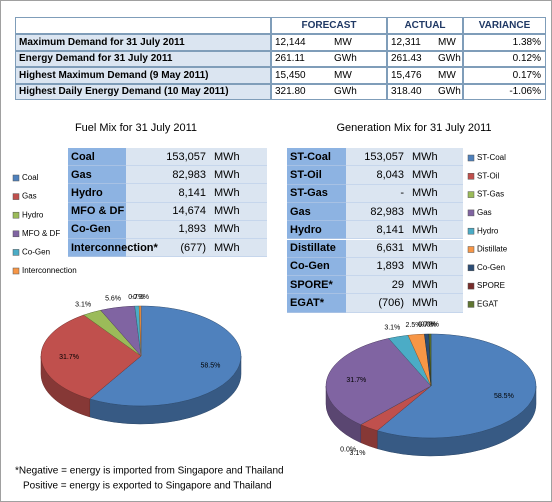 Image resolution: width=552 pixels, height=502 pixels. What do you see at coordinates (425, 58) in the screenshot?
I see `value-cell: 261.43 GWh` at bounding box center [425, 58].